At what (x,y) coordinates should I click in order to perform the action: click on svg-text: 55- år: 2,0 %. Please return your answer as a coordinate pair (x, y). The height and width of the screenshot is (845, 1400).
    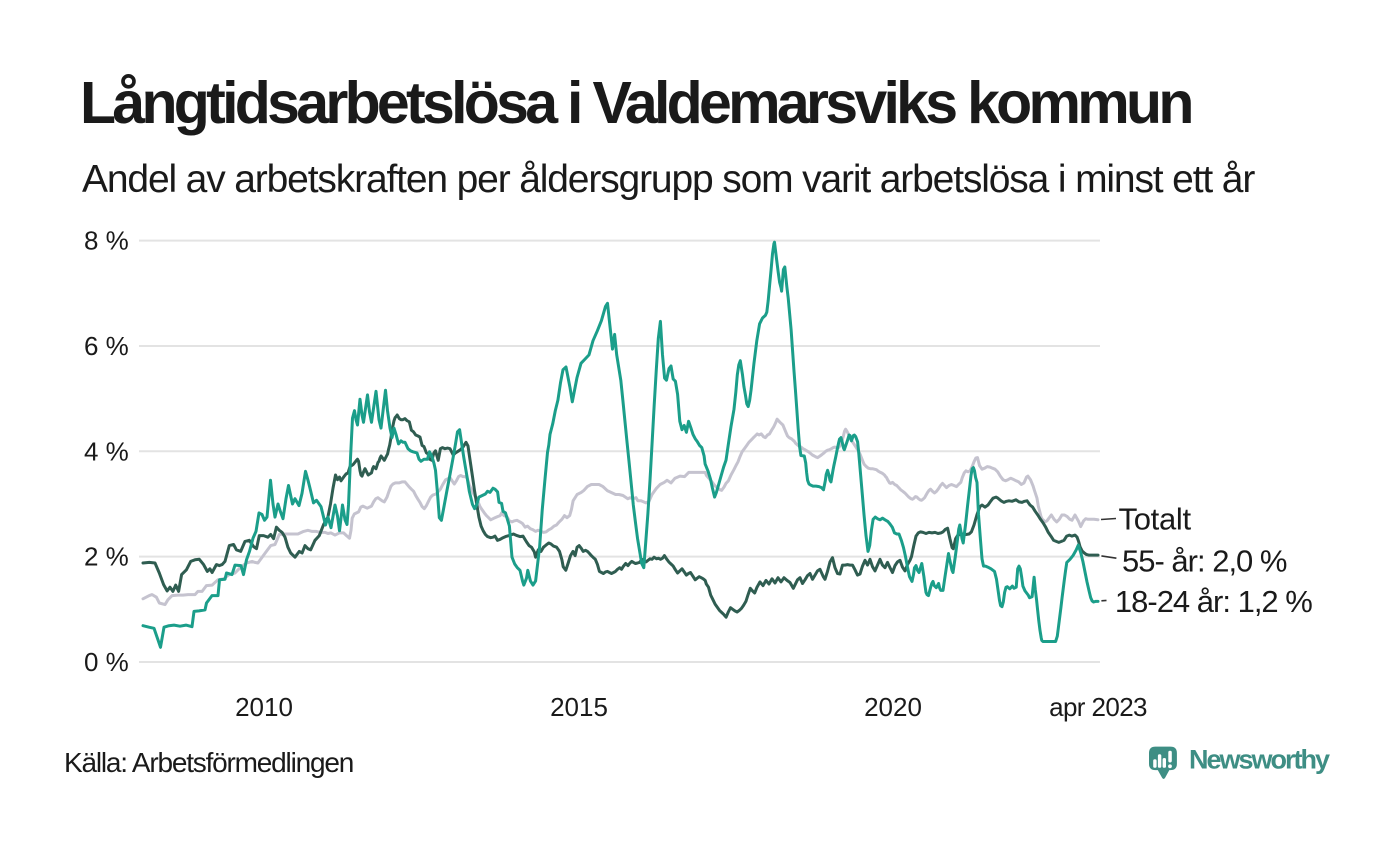
    Looking at the image, I should click on (1204, 561).